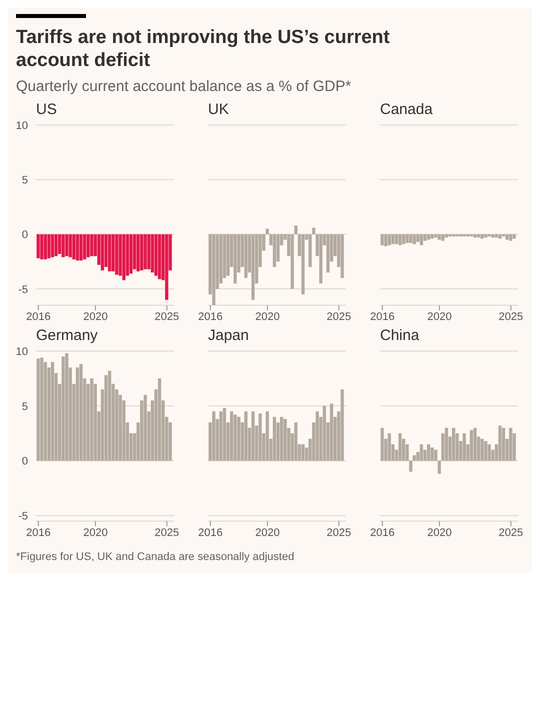 The image size is (540, 705). I want to click on text: China, so click(400, 336).